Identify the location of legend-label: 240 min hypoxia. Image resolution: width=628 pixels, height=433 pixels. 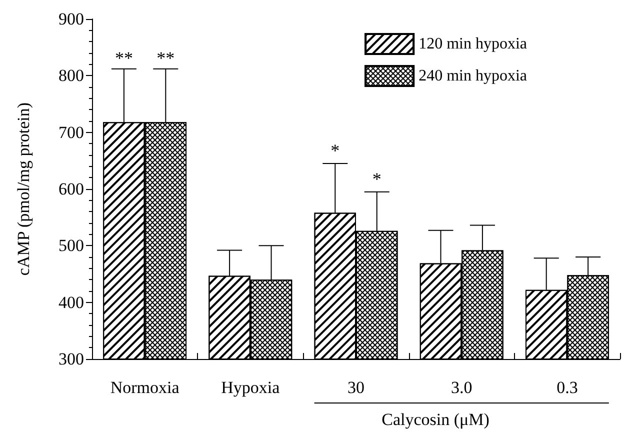
(472, 76).